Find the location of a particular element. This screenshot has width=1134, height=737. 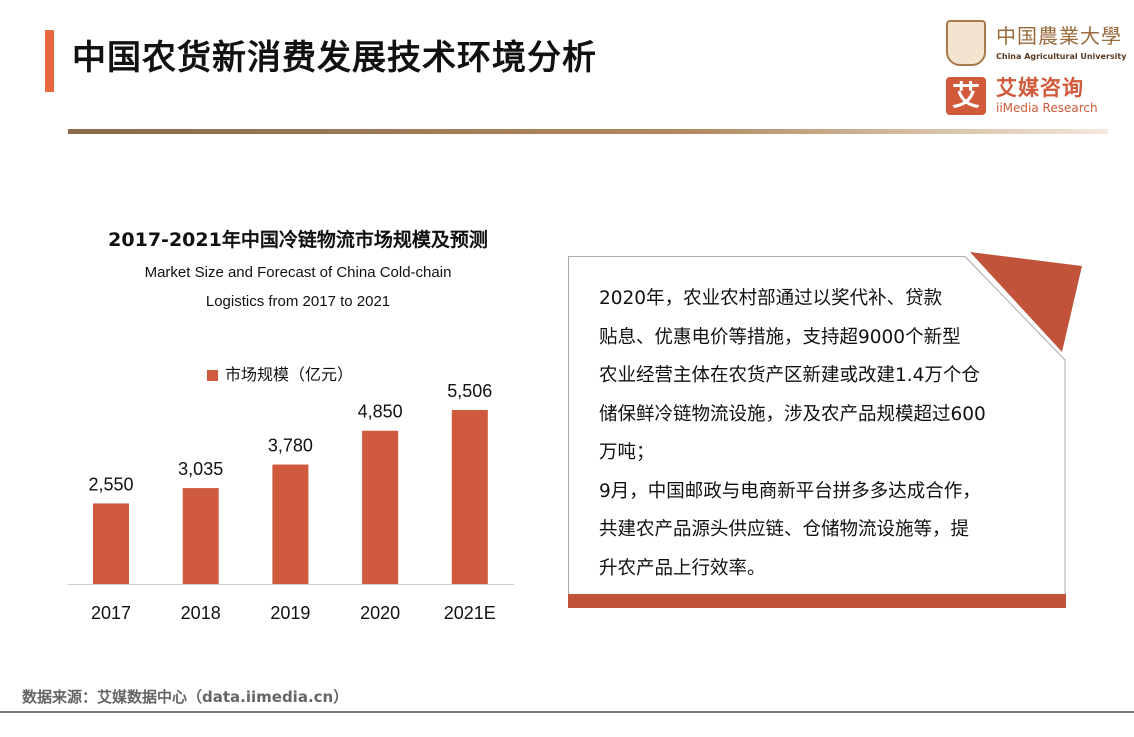

footer-divider is located at coordinates (567, 712).